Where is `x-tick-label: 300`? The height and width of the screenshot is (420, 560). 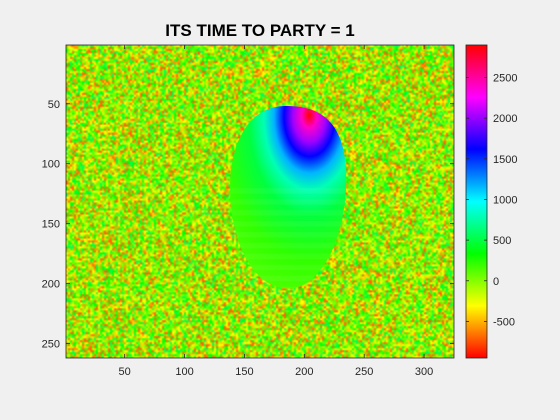
x-tick-label: 300 is located at coordinates (424, 372).